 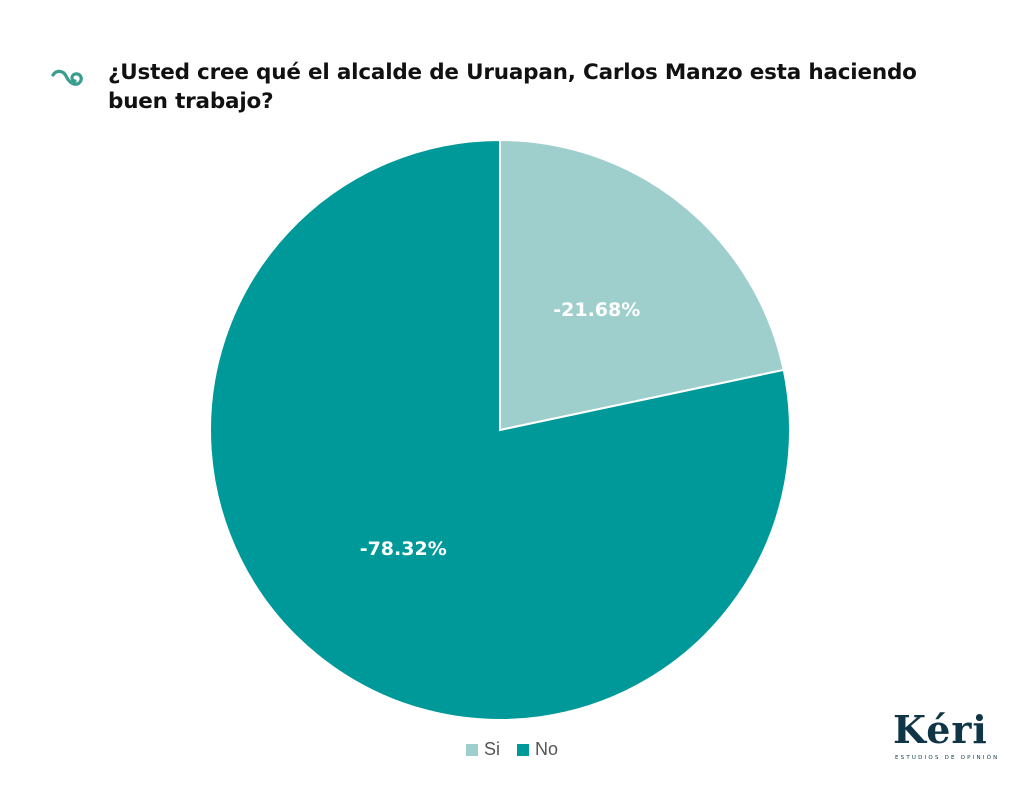 What do you see at coordinates (940, 729) in the screenshot?
I see `logo-wordmark: Kéri` at bounding box center [940, 729].